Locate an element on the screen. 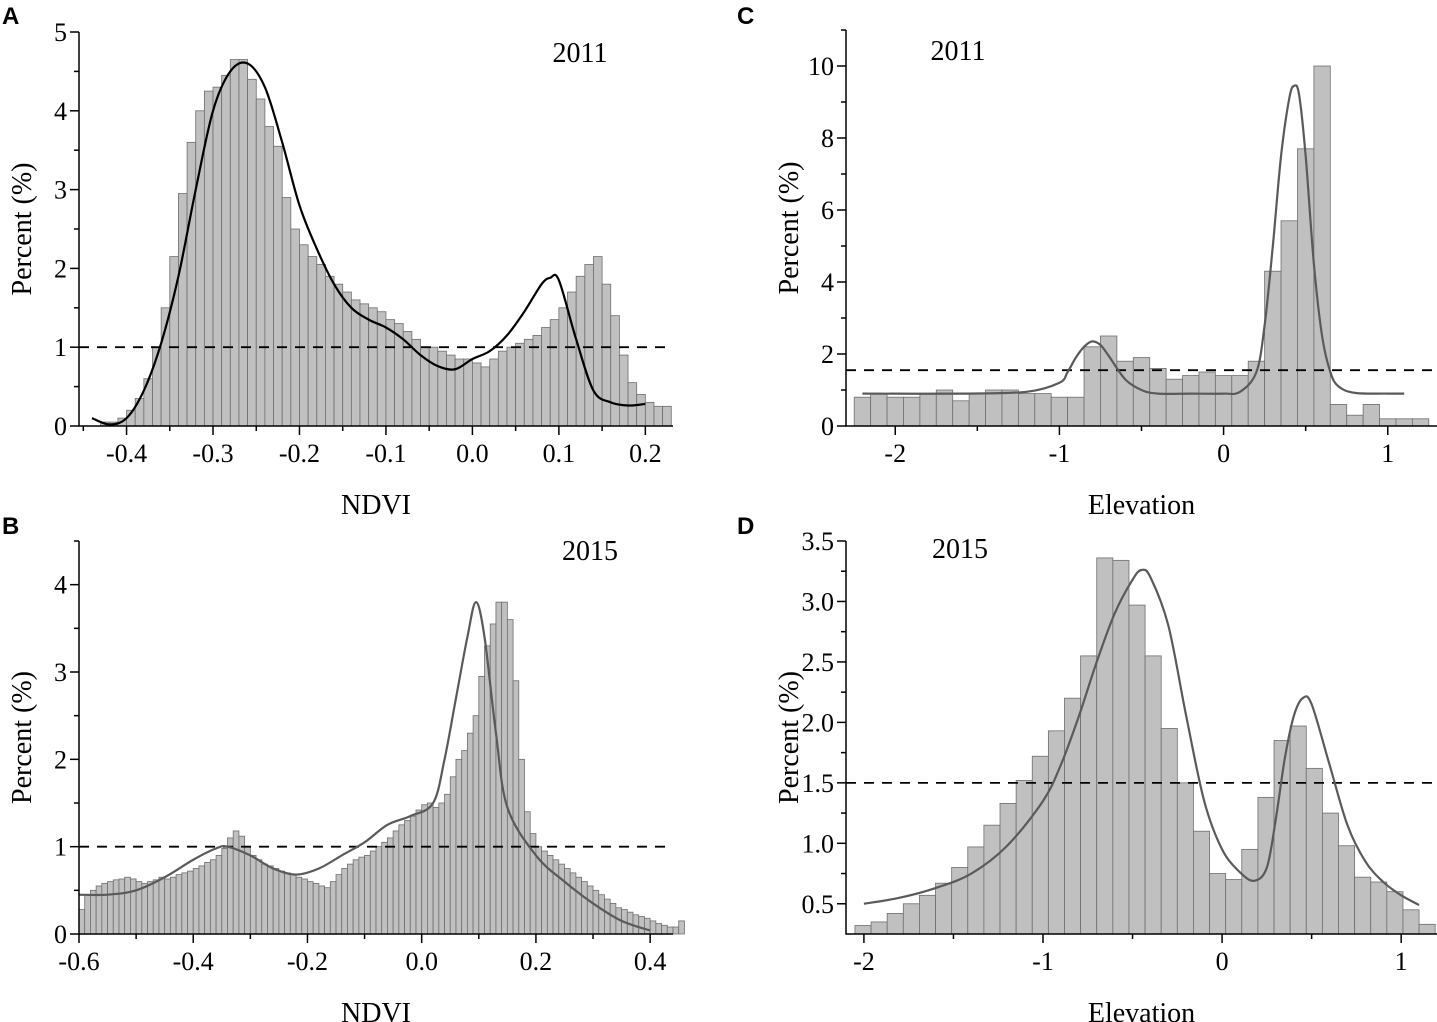  y-tick-label: 2.0 is located at coordinates (818, 722).